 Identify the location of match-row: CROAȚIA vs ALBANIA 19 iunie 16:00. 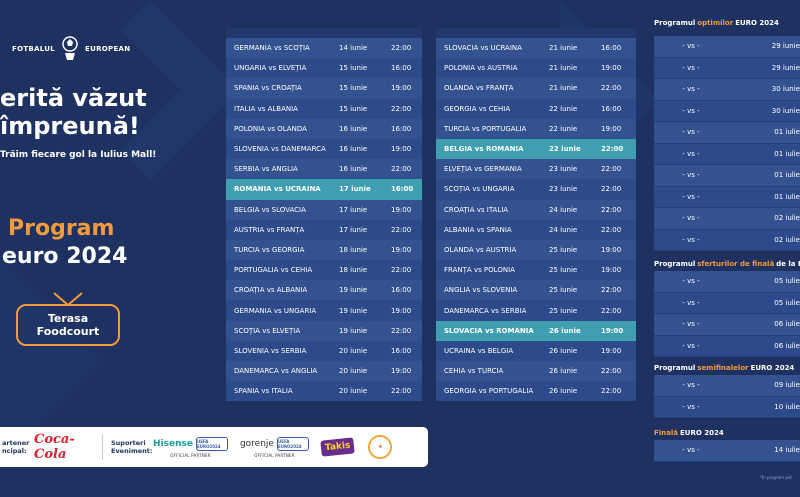
(324, 290).